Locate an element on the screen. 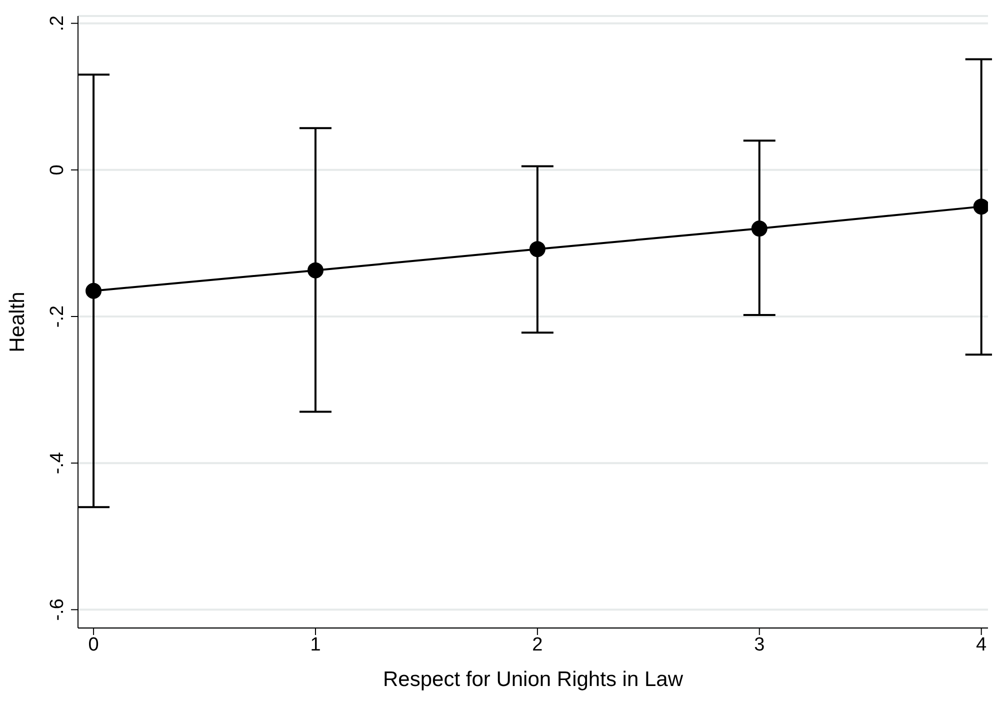 The height and width of the screenshot is (719, 1000). x-tick-label: 3 is located at coordinates (759, 645).